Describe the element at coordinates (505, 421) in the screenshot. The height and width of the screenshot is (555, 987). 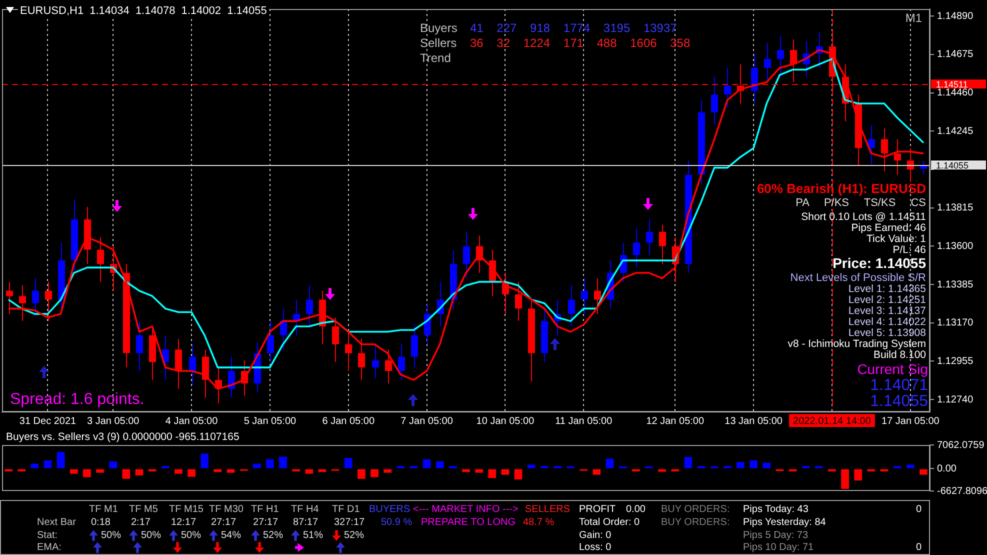
I see `x-tick-label: 10 Jan 05:00` at that location.